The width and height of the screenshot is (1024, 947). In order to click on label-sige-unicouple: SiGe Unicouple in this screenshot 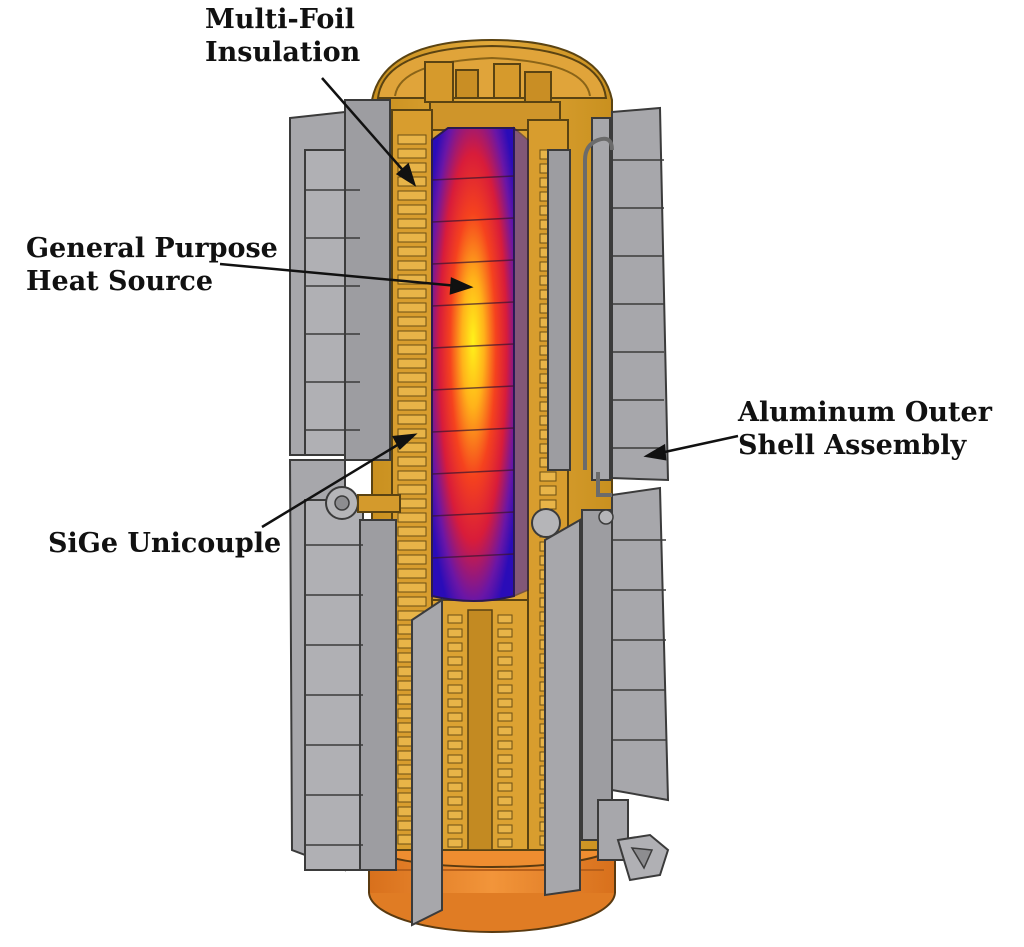, I will do `click(164, 543)`.